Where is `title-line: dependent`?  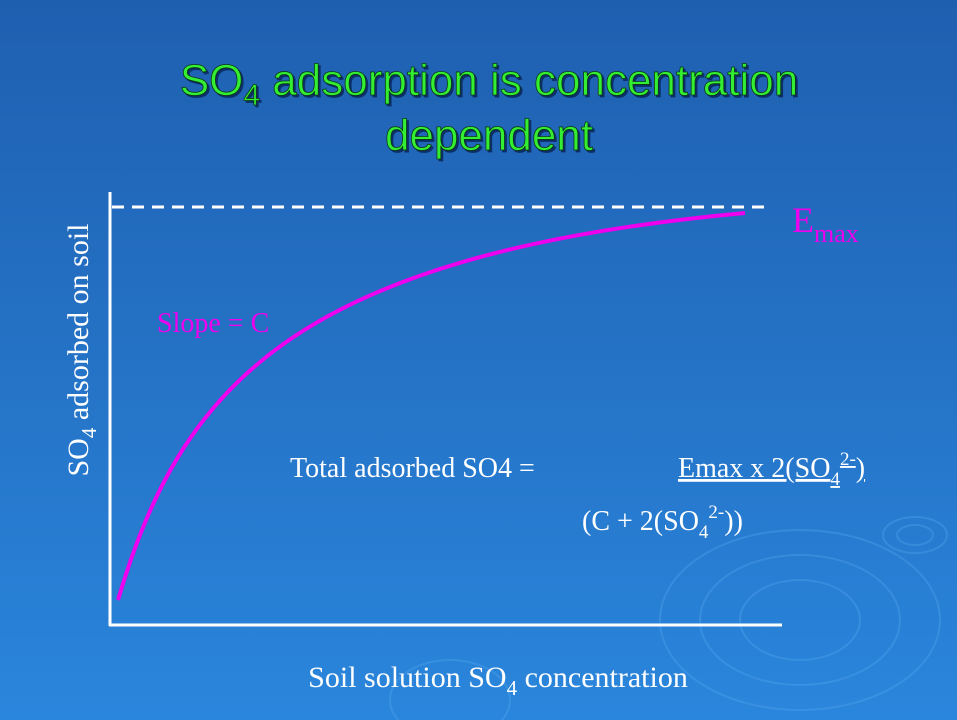
title-line: dependent is located at coordinates (489, 135).